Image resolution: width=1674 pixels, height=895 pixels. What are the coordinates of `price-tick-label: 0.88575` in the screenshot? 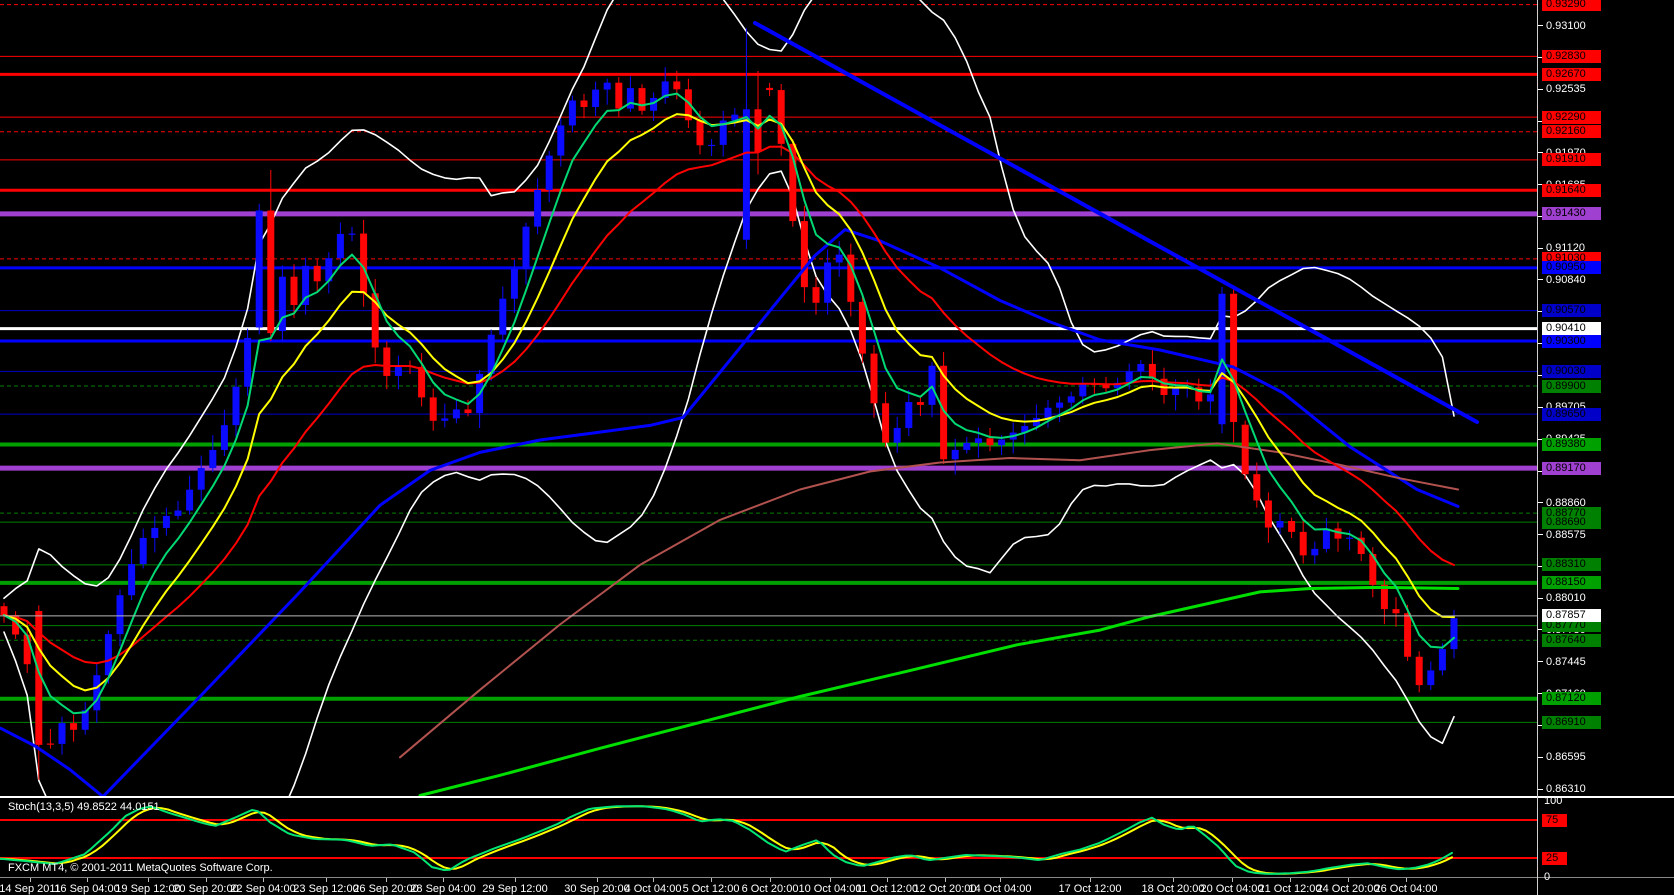 It's located at (1562, 535).